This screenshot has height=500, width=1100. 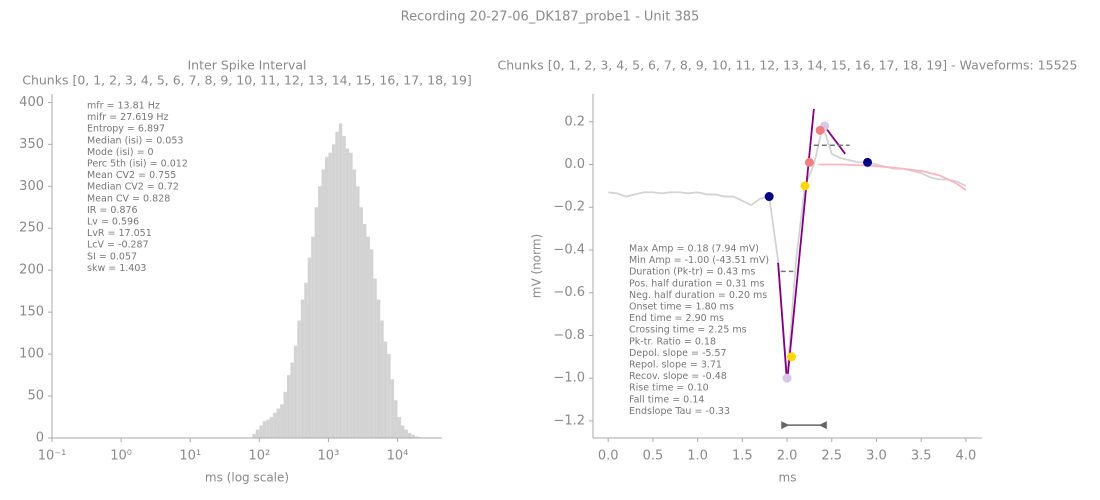 I want to click on annotation: skw = 1.403, so click(x=116, y=268).